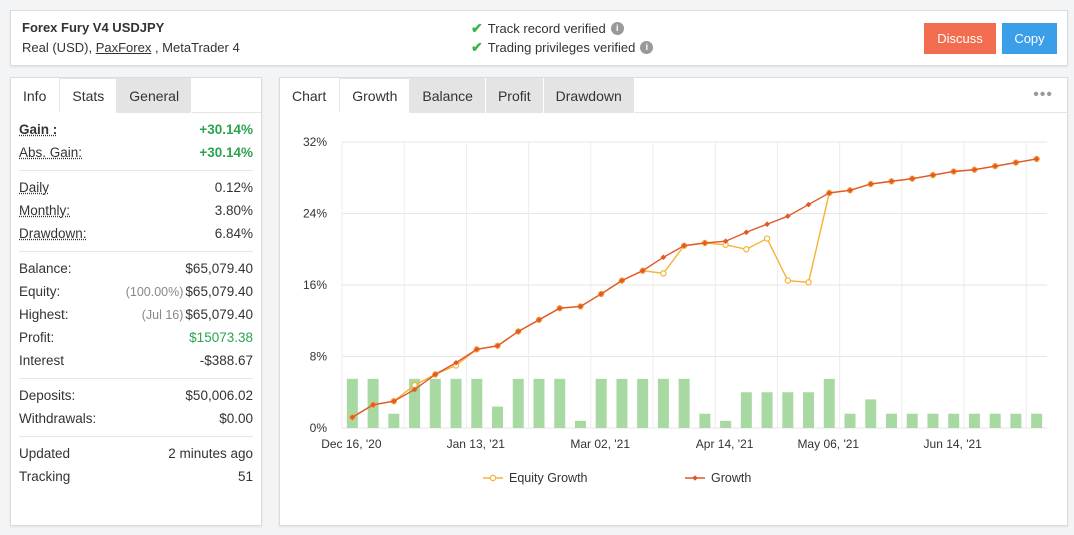 This screenshot has width=1074, height=535. I want to click on x-tick-label: Mar 02, '21, so click(600, 444).